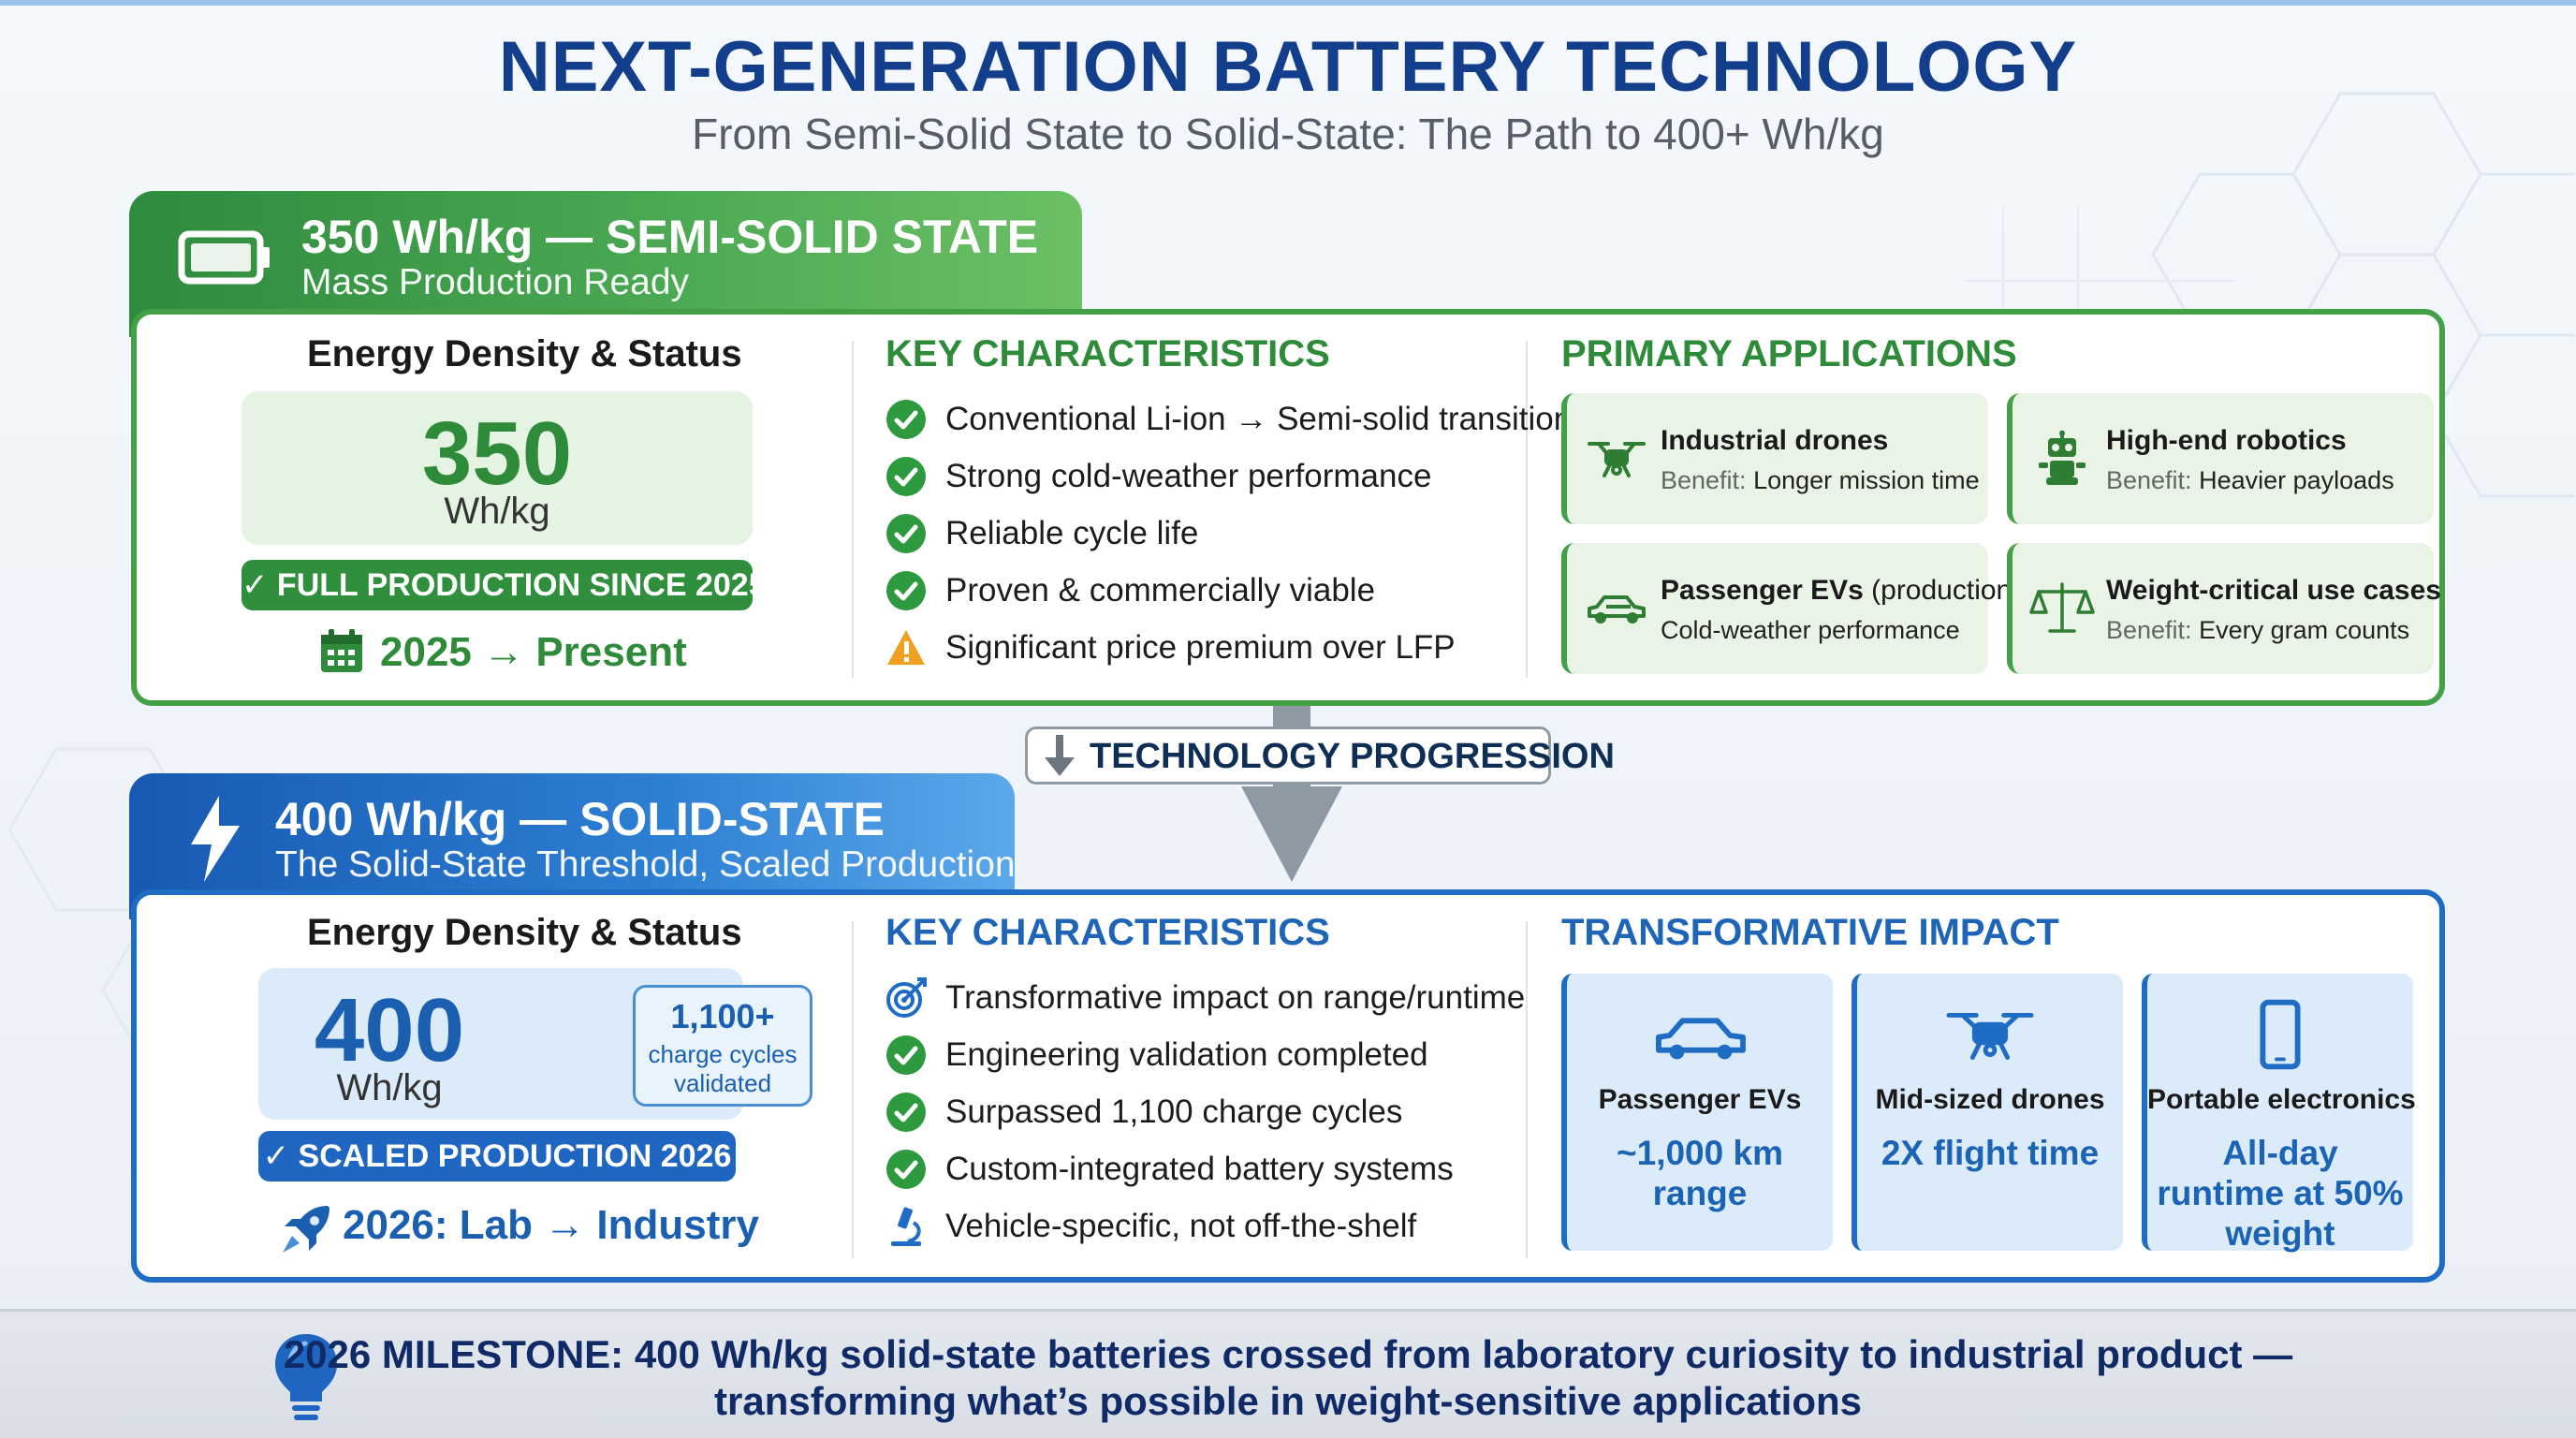  Describe the element at coordinates (2281, 1099) in the screenshot. I see `impact-title: Portable electronics` at that location.